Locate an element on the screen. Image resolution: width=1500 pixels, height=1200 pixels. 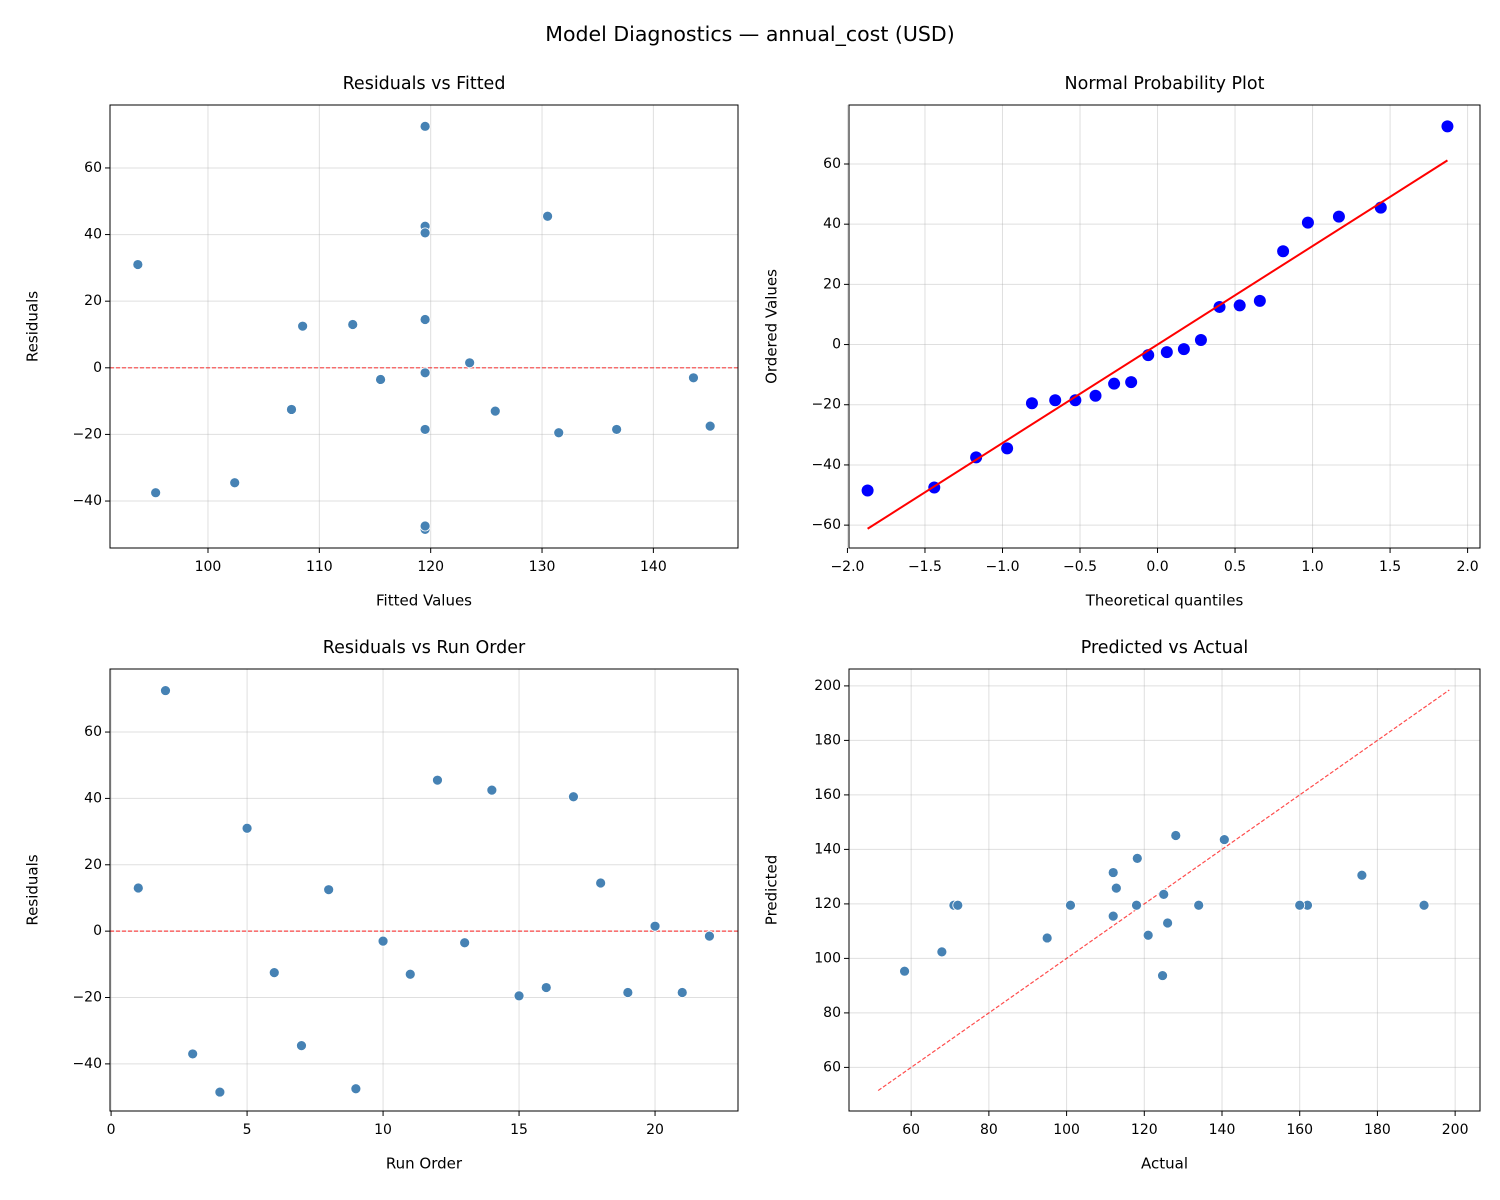
x-tick-label: 120 is located at coordinates (430, 567).